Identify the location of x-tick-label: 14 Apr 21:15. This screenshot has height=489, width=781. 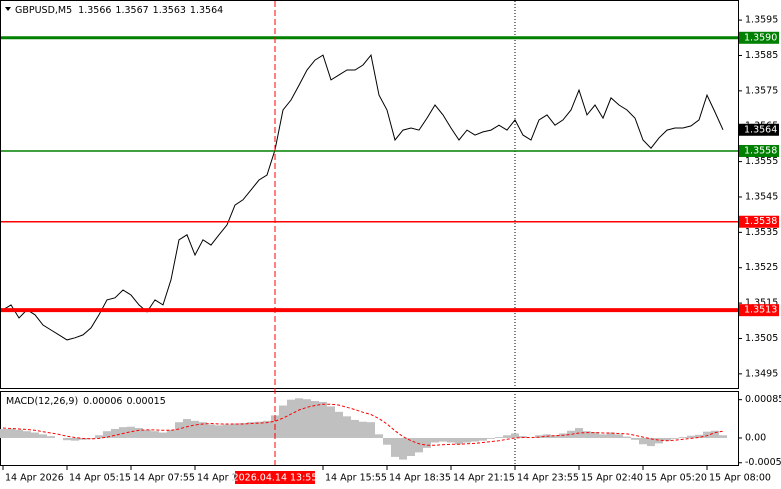
(484, 478).